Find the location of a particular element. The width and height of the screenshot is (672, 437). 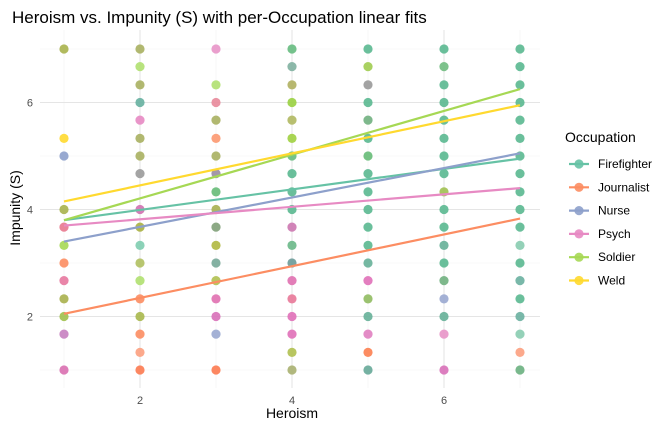

x-tick-label: 4 is located at coordinates (292, 401).